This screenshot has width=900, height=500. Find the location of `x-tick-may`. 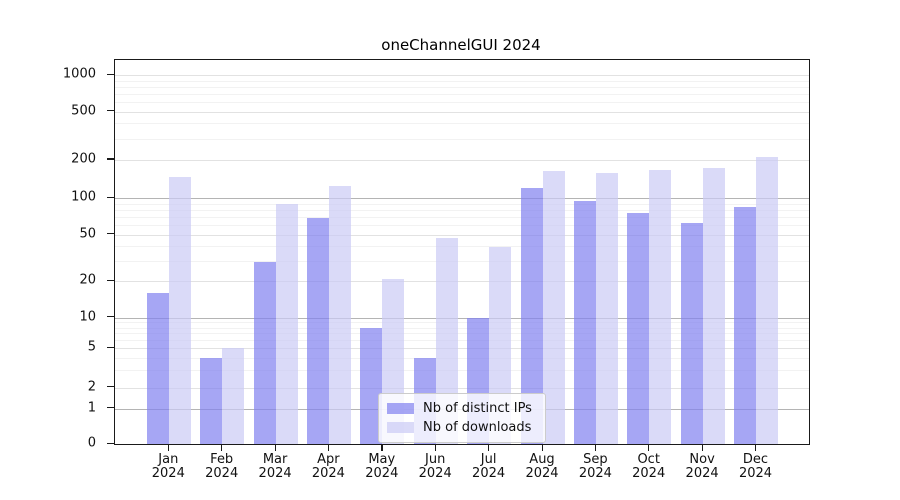

x-tick-may is located at coordinates (382, 447).